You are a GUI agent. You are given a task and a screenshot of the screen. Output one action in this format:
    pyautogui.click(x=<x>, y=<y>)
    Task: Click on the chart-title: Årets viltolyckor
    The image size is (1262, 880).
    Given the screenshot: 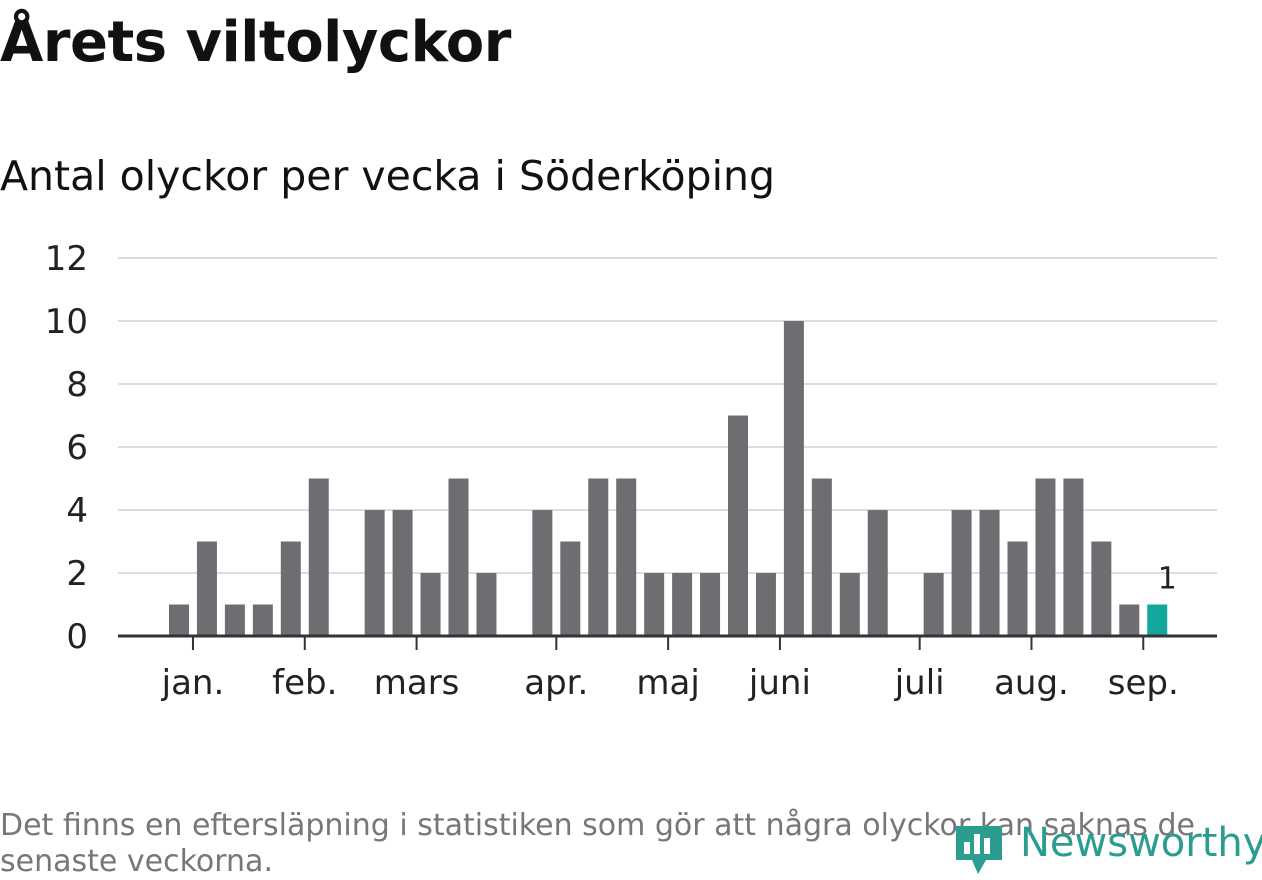 What is the action you would take?
    pyautogui.click(x=255, y=42)
    